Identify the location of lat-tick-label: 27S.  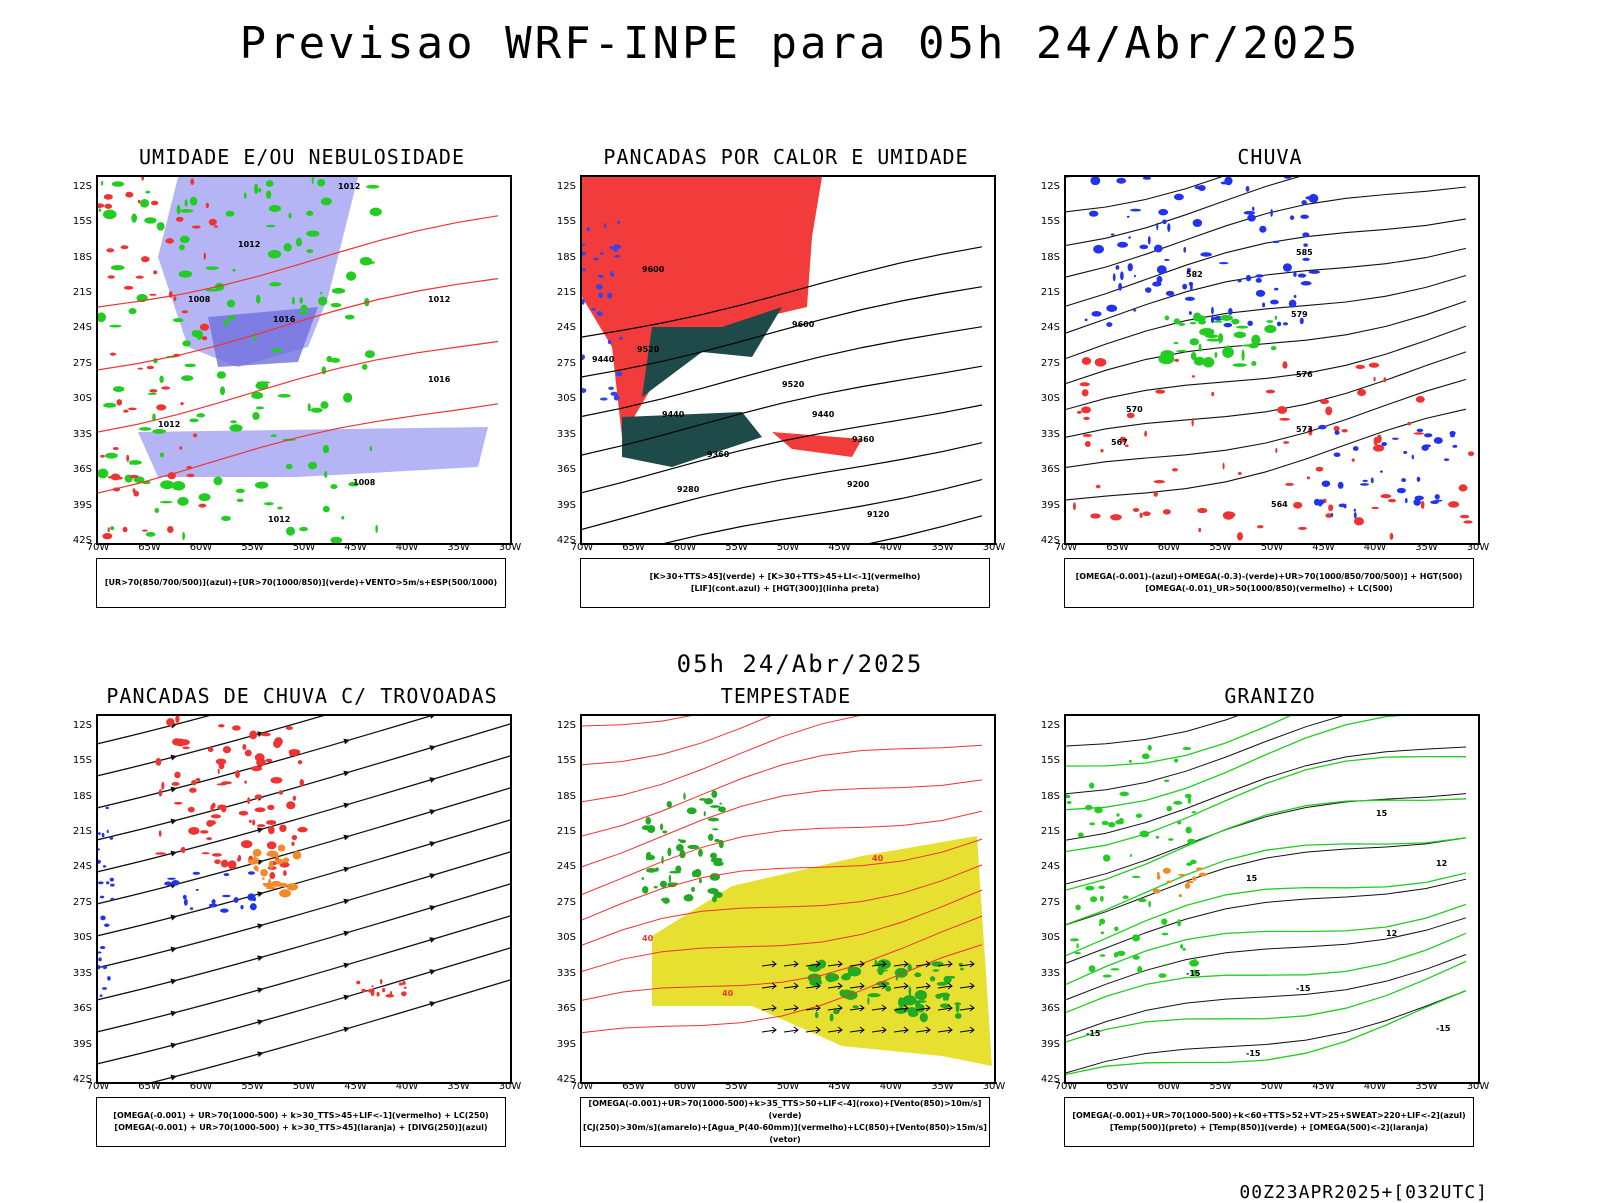
(82, 363).